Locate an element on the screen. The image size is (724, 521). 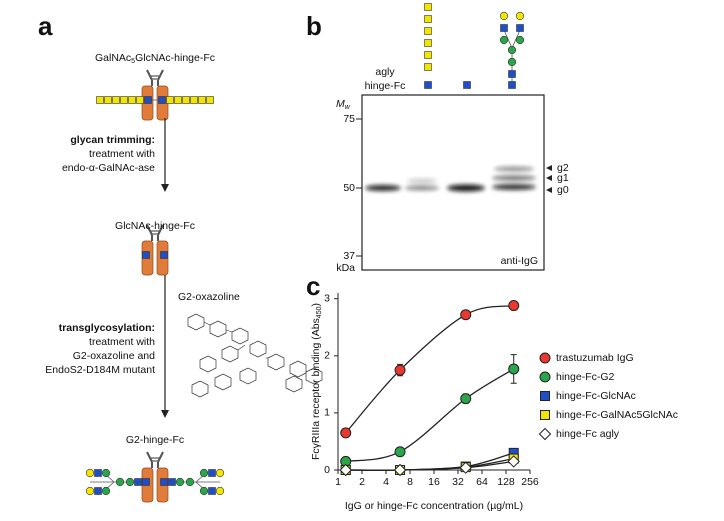
x-tick-label: 1 is located at coordinates (338, 482).